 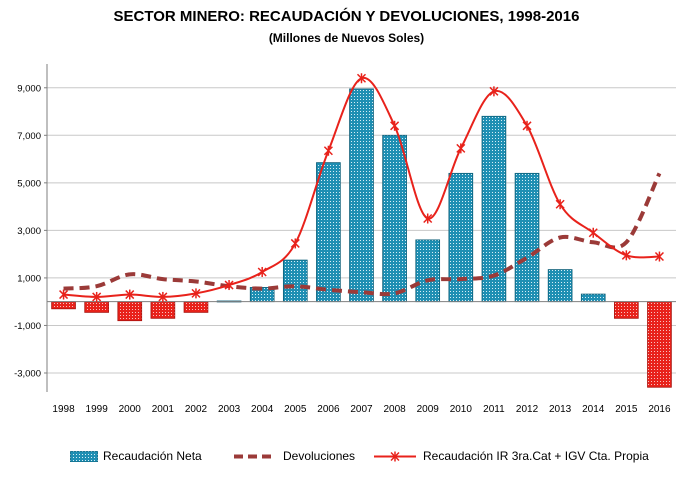 What do you see at coordinates (328, 232) in the screenshot?
I see `bar-2006` at bounding box center [328, 232].